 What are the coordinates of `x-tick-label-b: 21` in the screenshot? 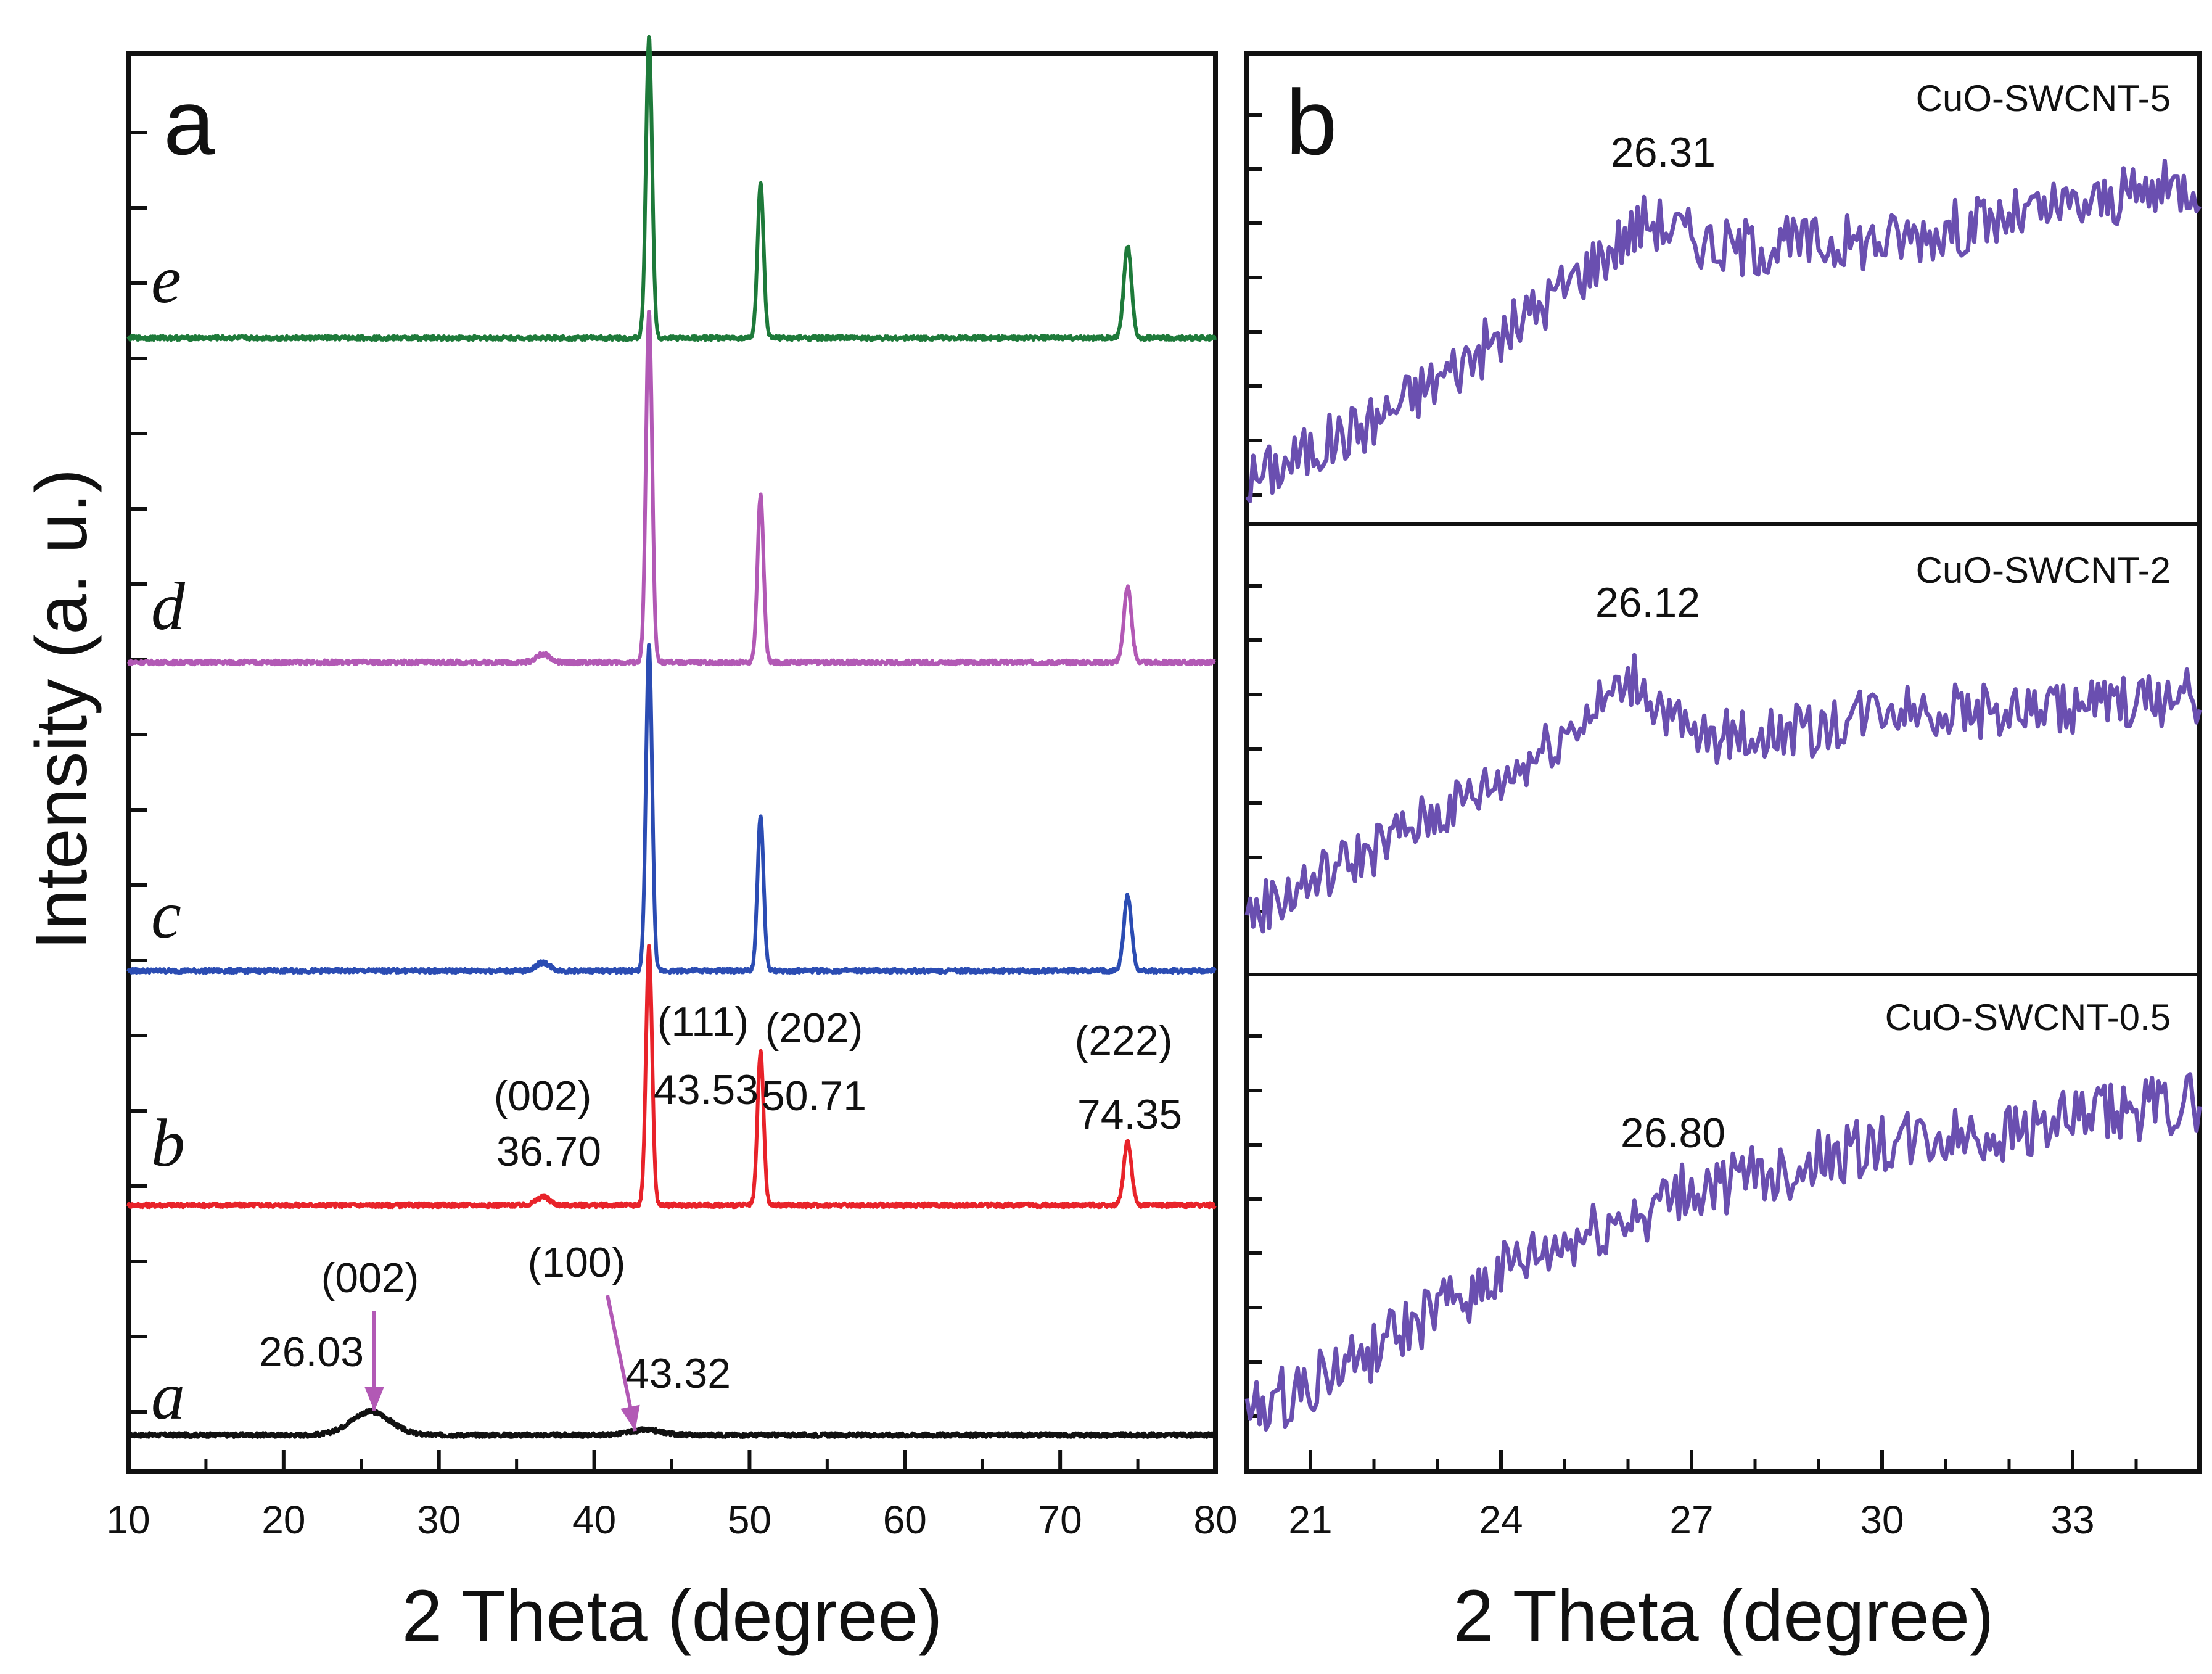 It's located at (1310, 1520).